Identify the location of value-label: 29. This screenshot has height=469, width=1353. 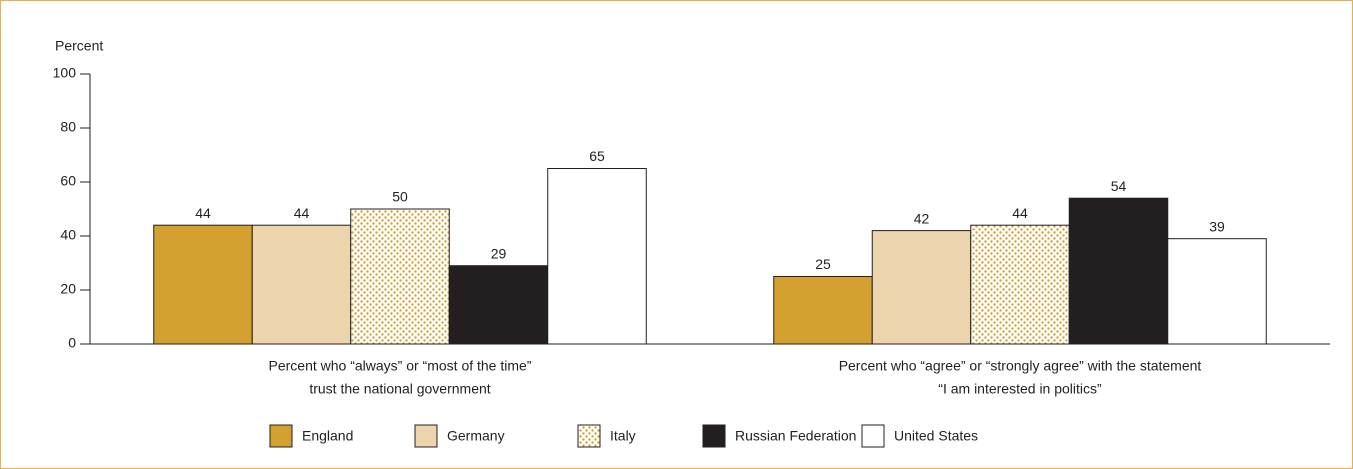
(499, 253).